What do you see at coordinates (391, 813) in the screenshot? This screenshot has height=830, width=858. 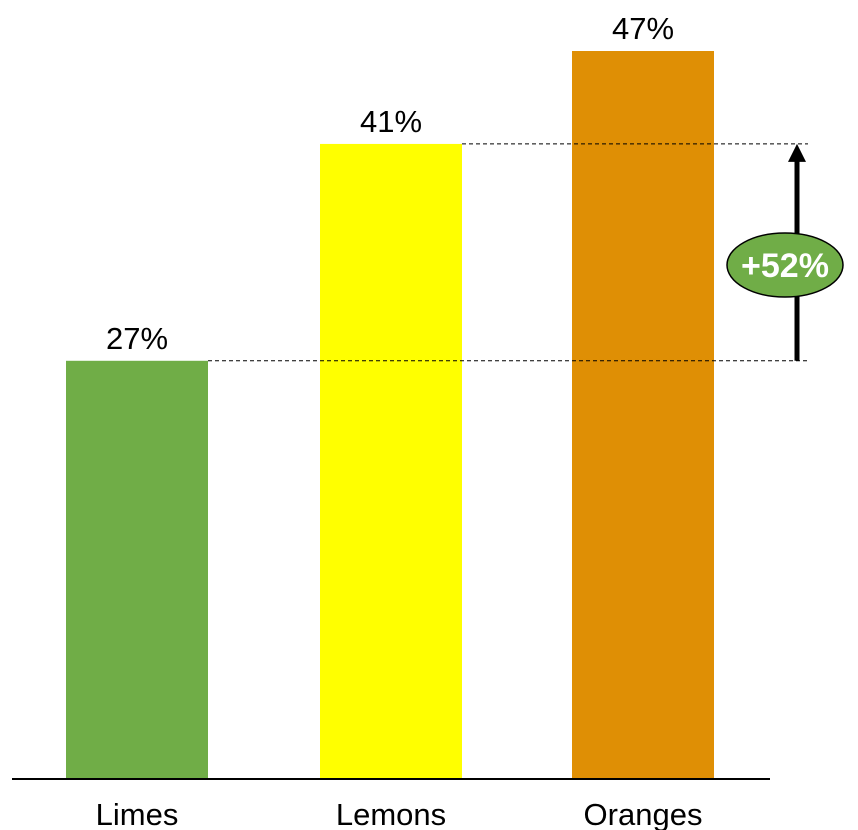 I see `tick-label-lemons: Lemons` at bounding box center [391, 813].